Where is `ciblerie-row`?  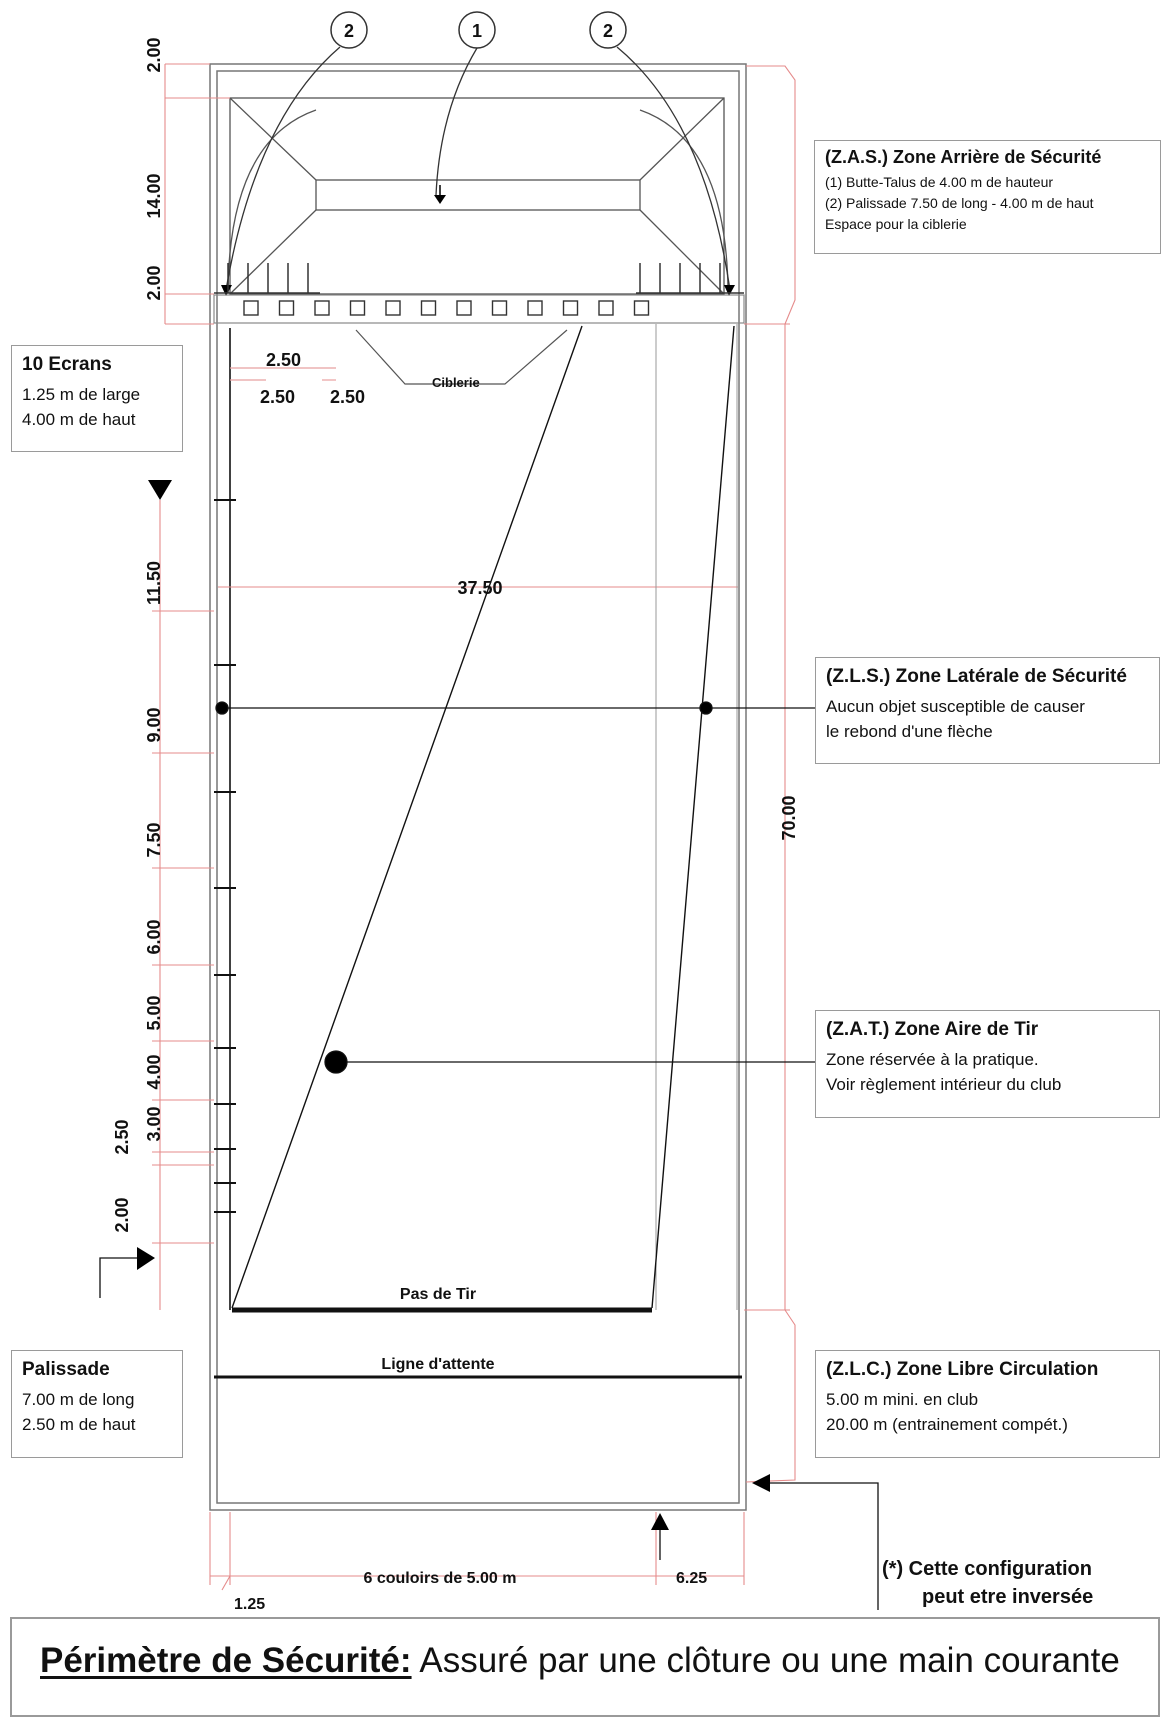 ciblerie-row is located at coordinates (479, 309).